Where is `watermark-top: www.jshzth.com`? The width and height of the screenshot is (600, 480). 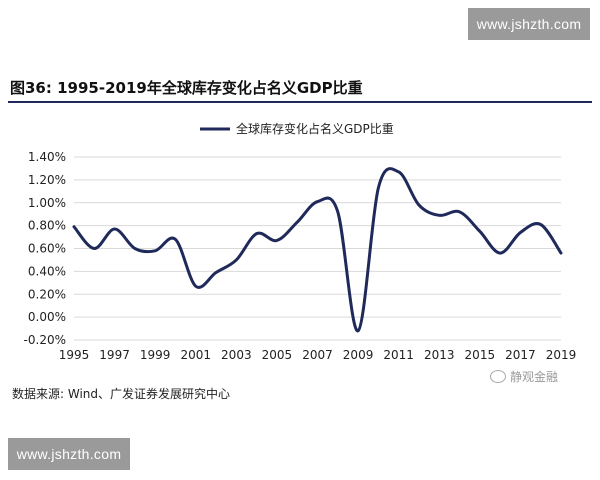
watermark-top: www.jshzth.com is located at coordinates (529, 24).